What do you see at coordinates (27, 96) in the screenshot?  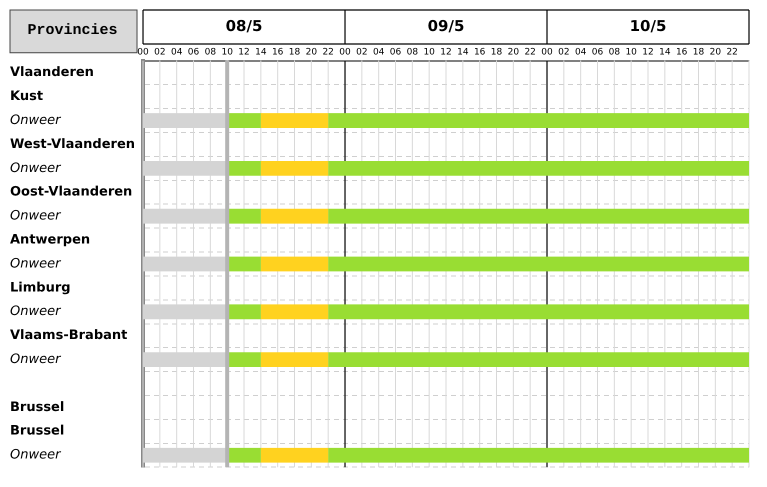 I see `y-tick-label: Kust` at bounding box center [27, 96].